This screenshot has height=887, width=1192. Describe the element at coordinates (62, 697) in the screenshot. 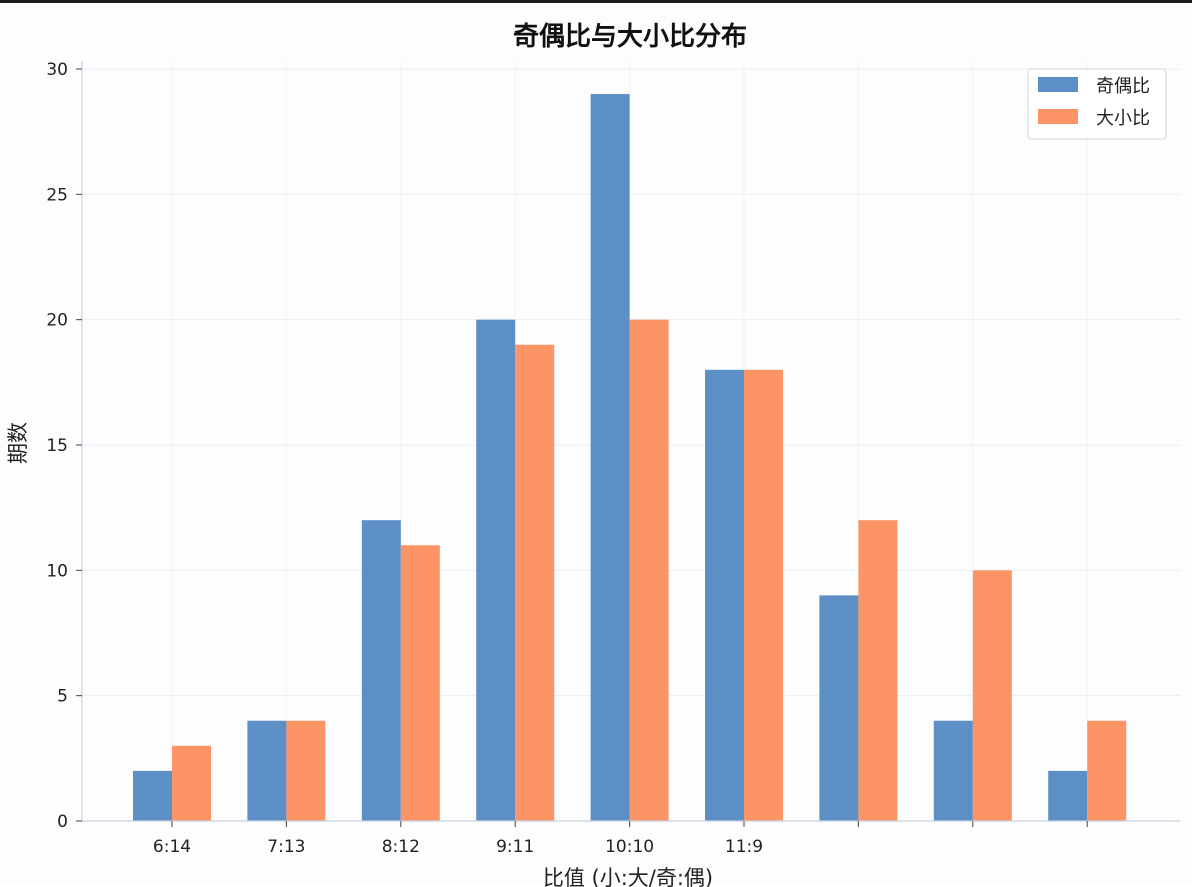

I see `y-tick-label: 5` at that location.